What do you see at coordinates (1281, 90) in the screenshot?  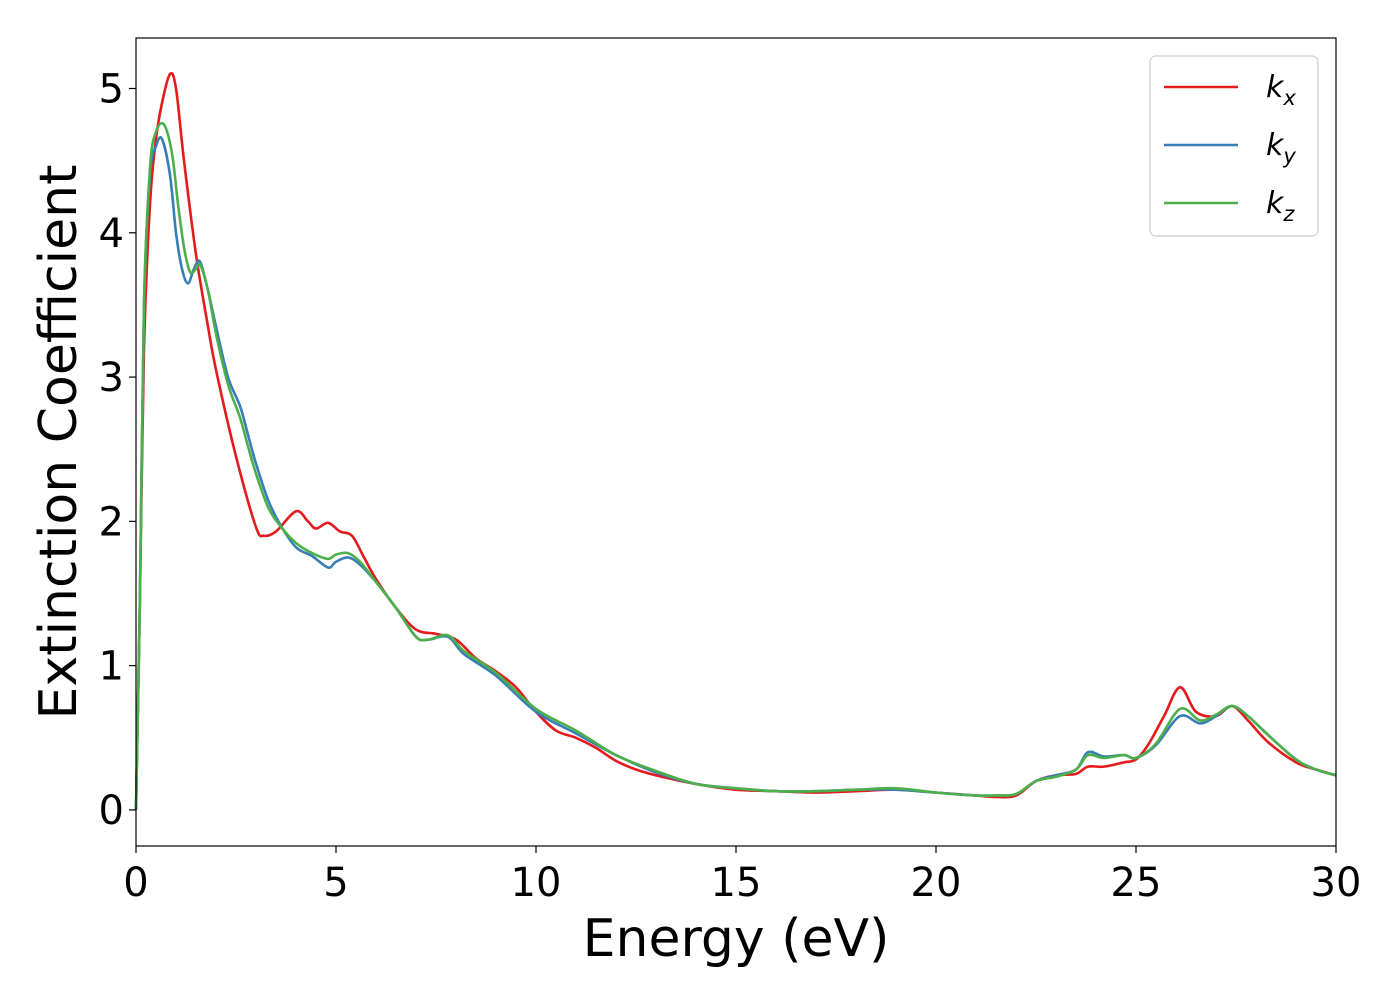 I see `legend-label-x: kx` at bounding box center [1281, 90].